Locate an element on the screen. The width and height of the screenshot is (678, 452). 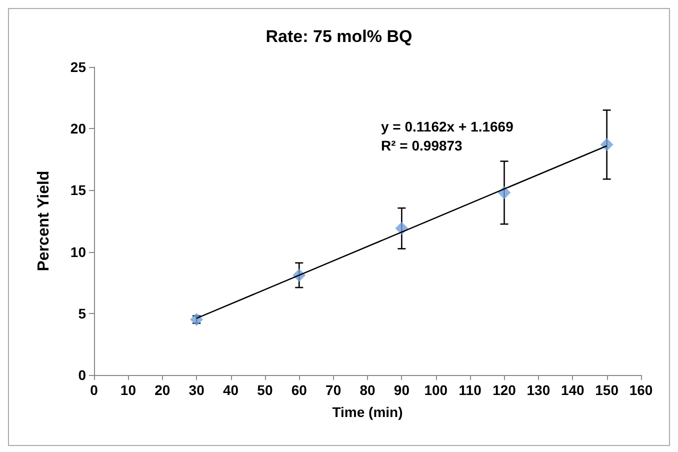
x-tick-label: 60 is located at coordinates (299, 390).